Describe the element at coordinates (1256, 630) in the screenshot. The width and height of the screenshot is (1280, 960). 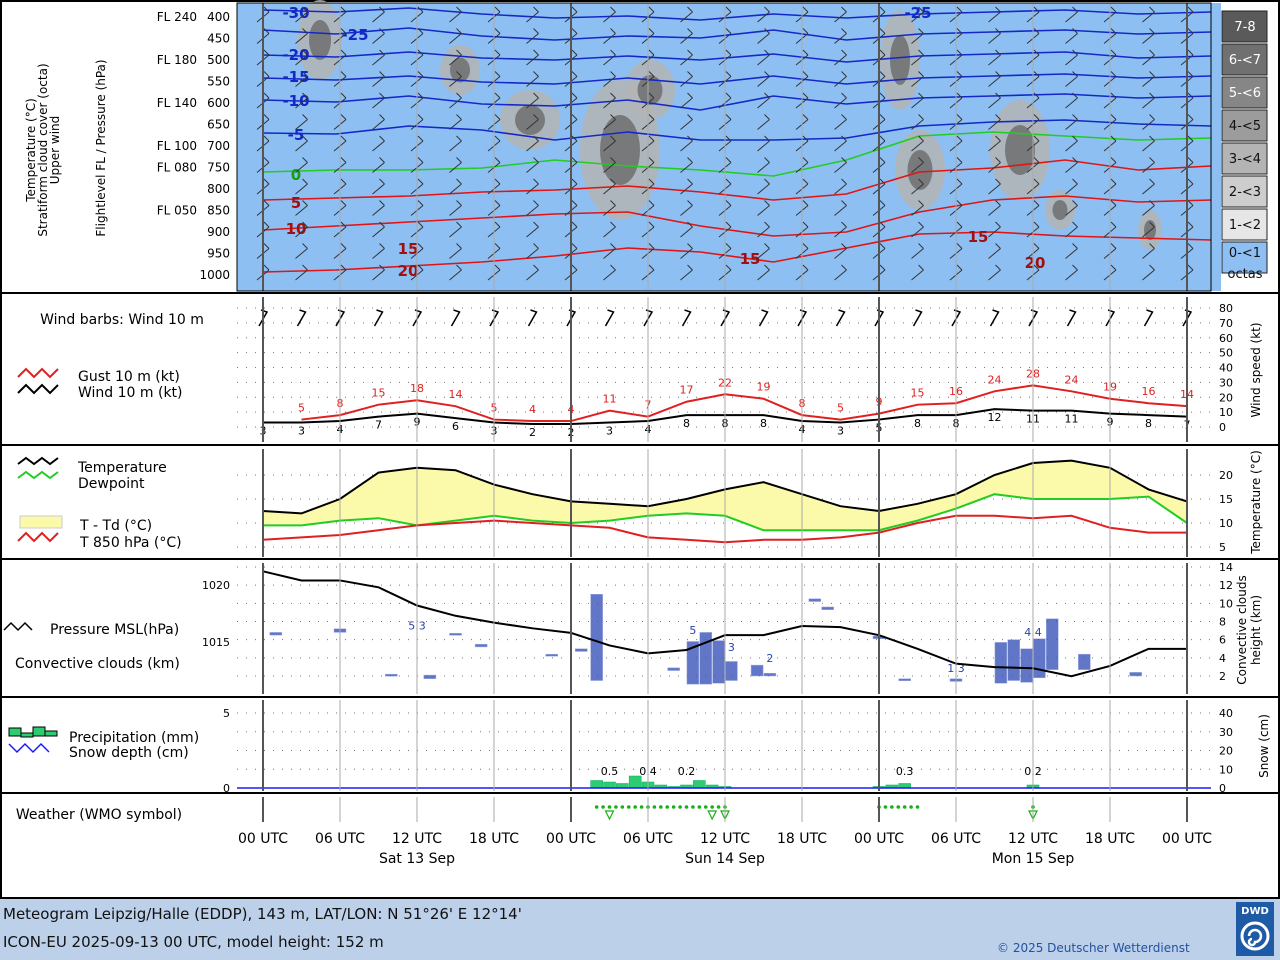
I see `convective-axis-title: height (km)` at that location.